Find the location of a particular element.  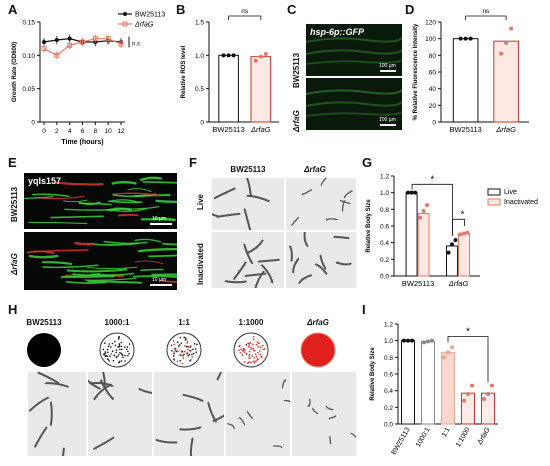

f-image-rfag-live is located at coordinates (321, 204).